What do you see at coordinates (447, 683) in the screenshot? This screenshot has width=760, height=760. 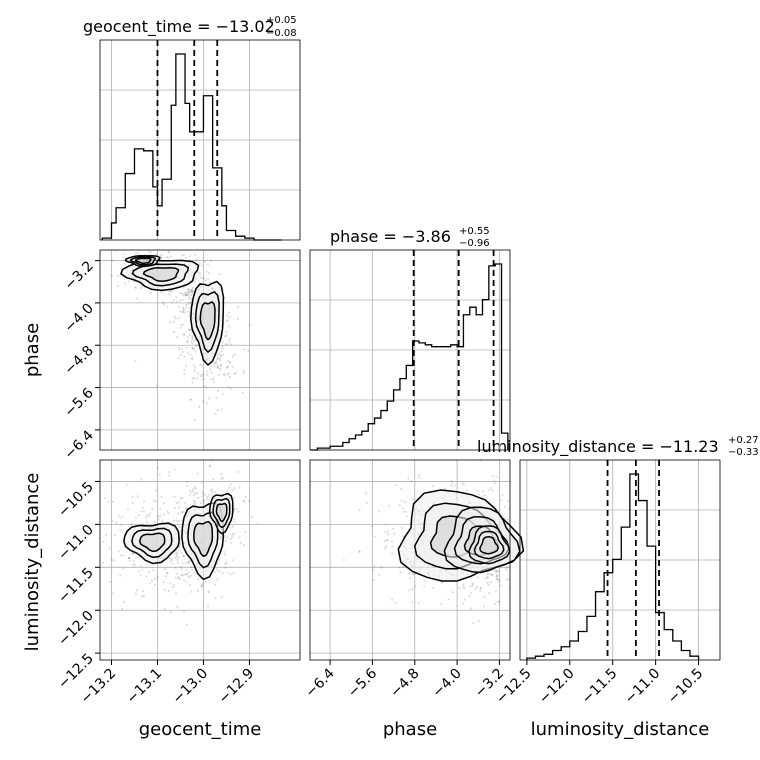 I see `x-tick-label: −4.0` at bounding box center [447, 683].